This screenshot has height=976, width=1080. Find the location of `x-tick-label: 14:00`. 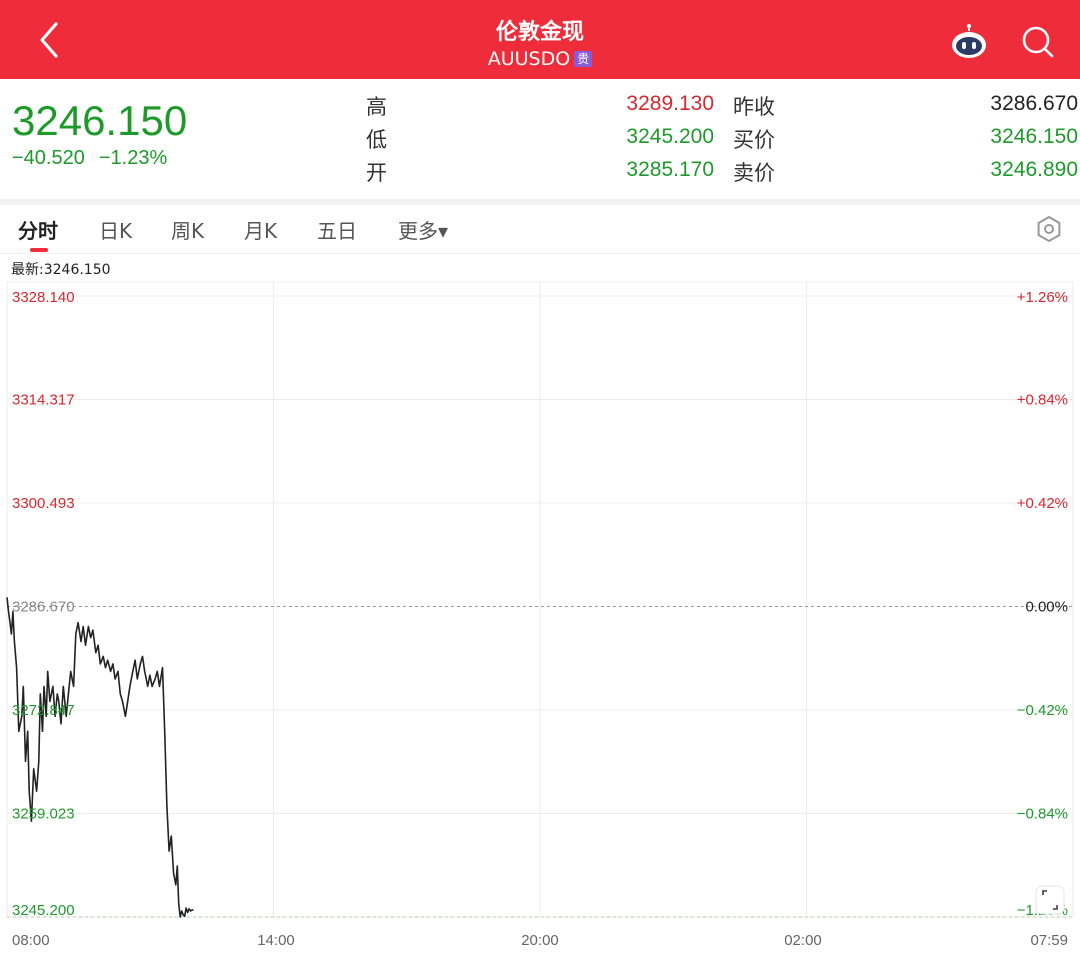

x-tick-label: 14:00 is located at coordinates (276, 940).